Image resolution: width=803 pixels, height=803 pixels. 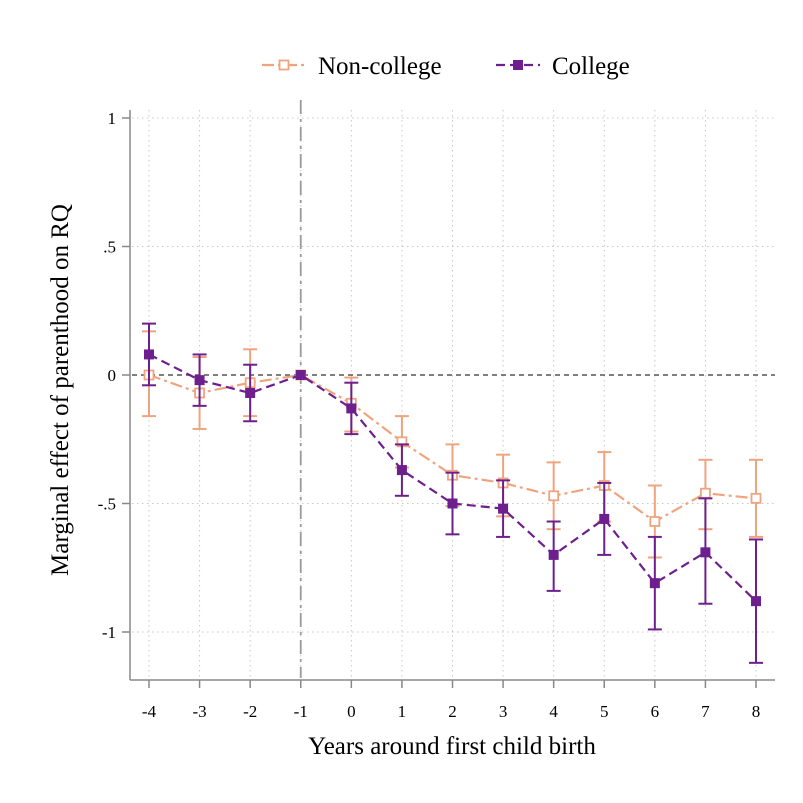 What do you see at coordinates (446, 66) in the screenshot?
I see `legend: Non-college College` at bounding box center [446, 66].